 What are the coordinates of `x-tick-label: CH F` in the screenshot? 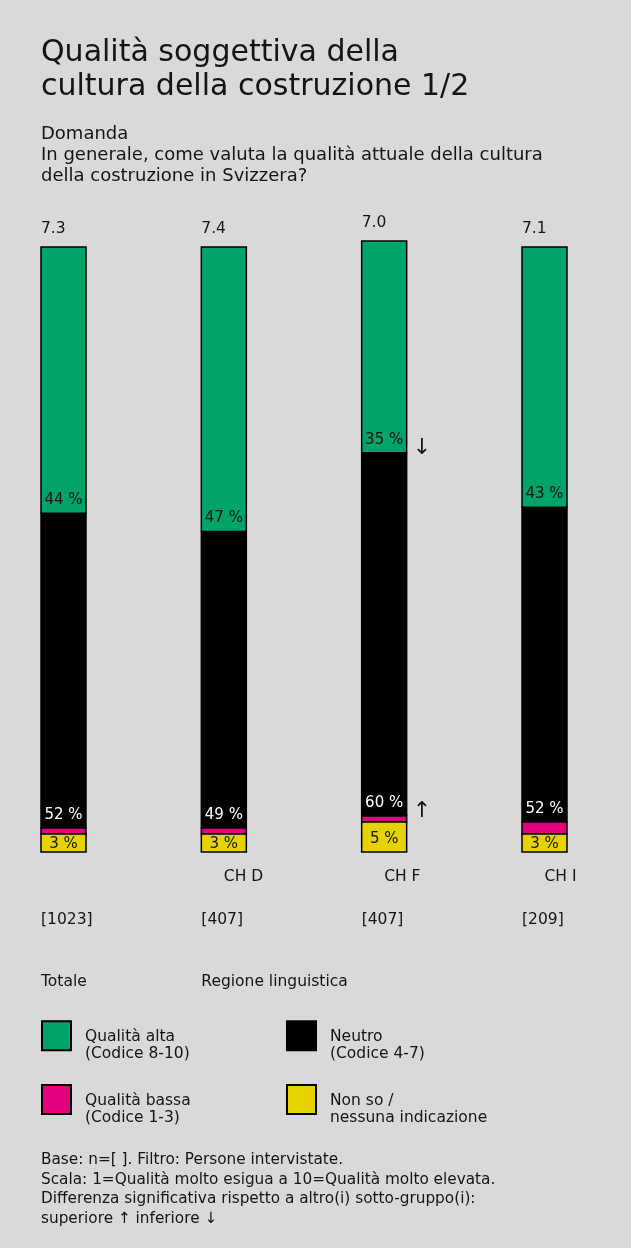 It's located at (402, 875).